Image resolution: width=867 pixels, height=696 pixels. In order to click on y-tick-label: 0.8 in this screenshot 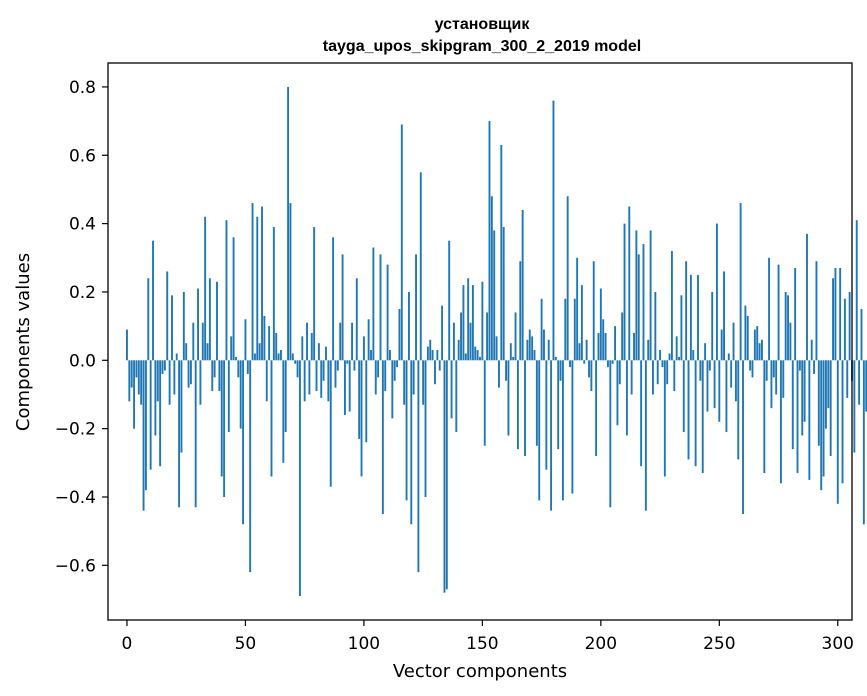, I will do `click(82, 88)`.